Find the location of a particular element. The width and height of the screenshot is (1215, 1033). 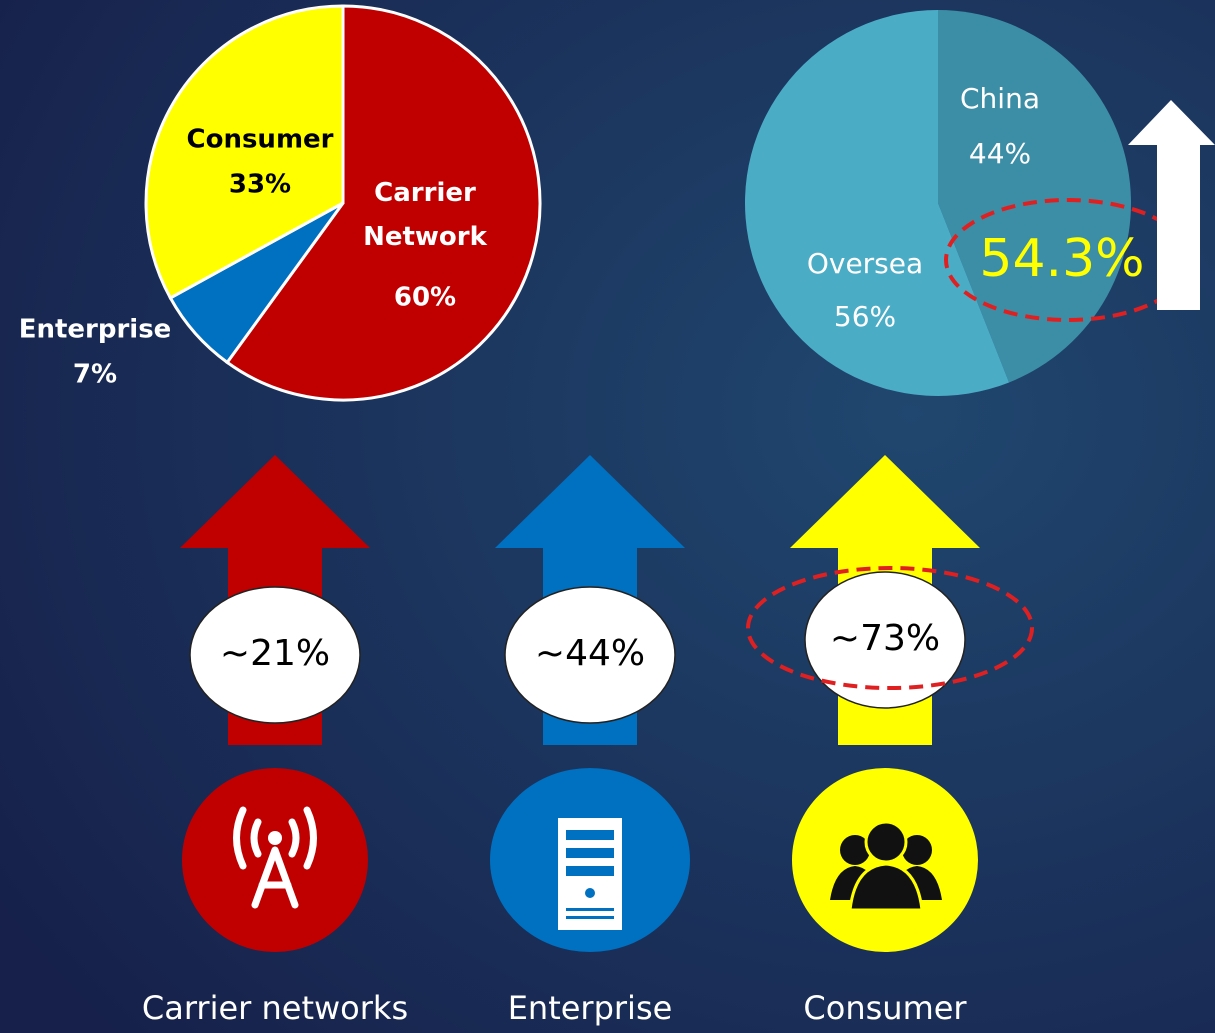

annotation: 54.3% is located at coordinates (1061, 259).